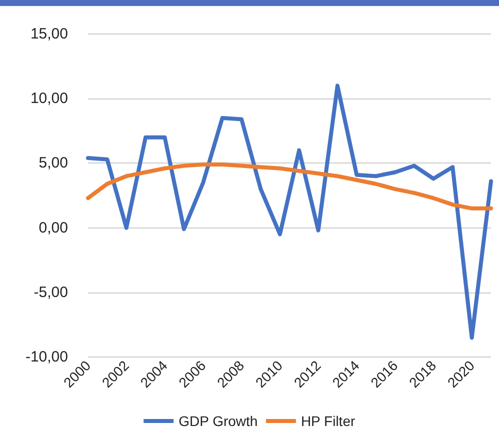 This screenshot has width=499, height=437. What do you see at coordinates (53, 163) in the screenshot?
I see `y-tick-label: 5,00` at bounding box center [53, 163].